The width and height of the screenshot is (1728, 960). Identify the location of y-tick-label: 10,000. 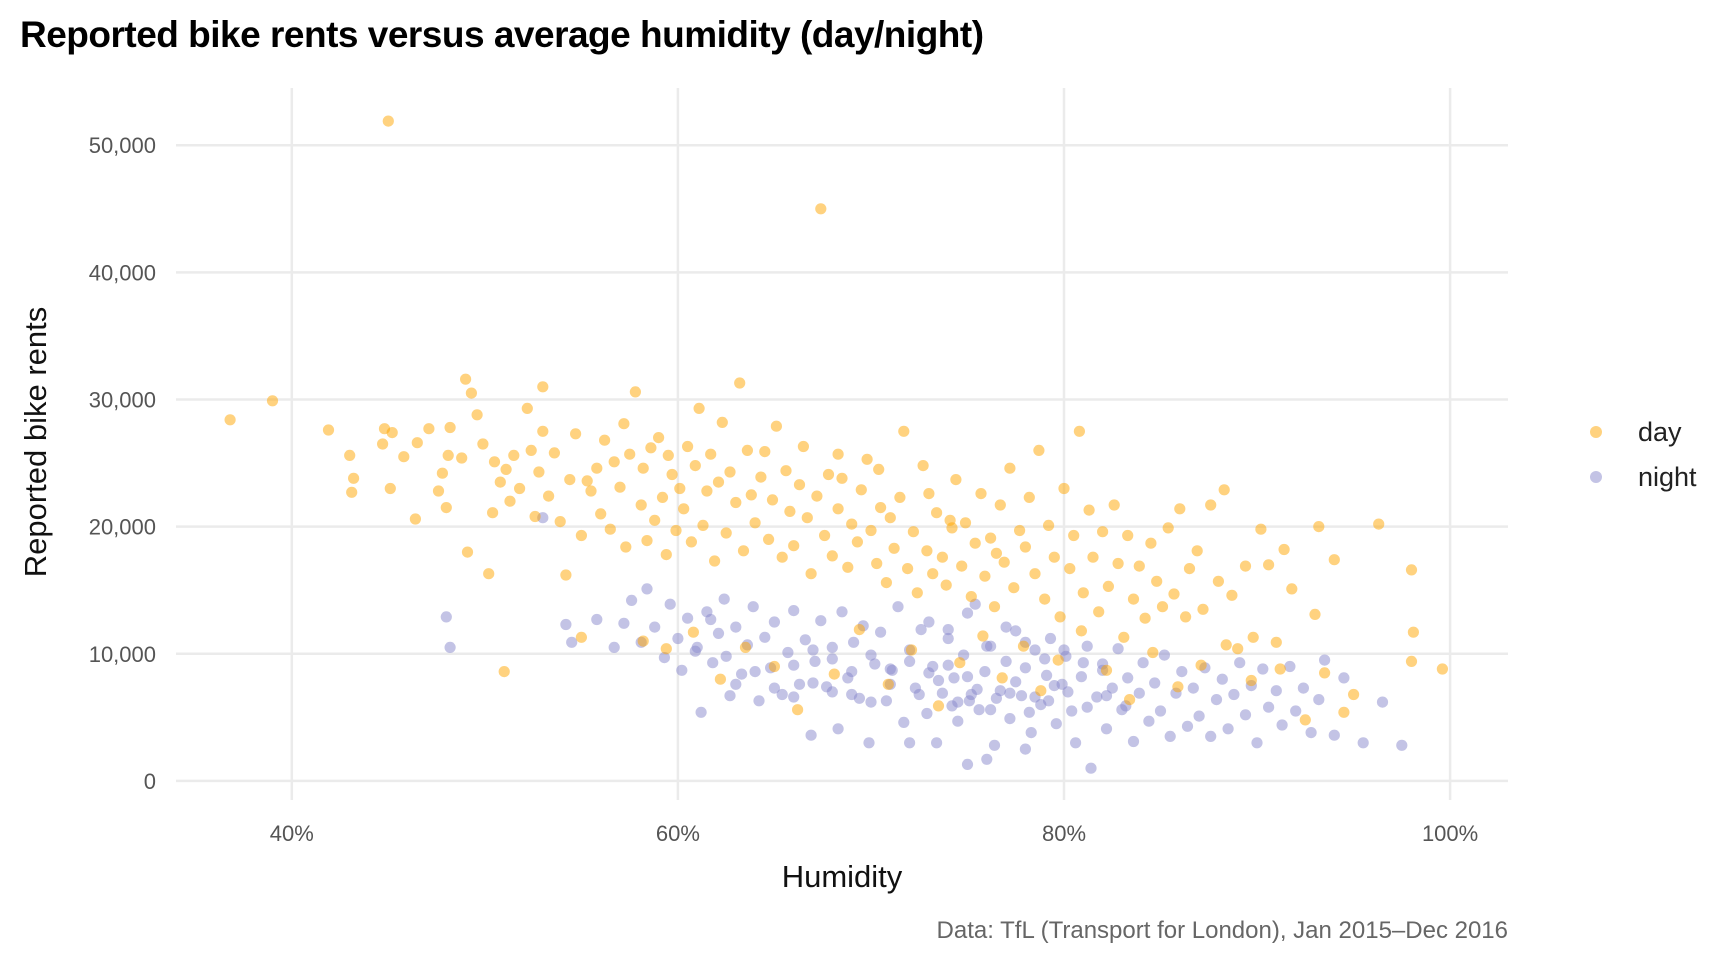
(122, 654).